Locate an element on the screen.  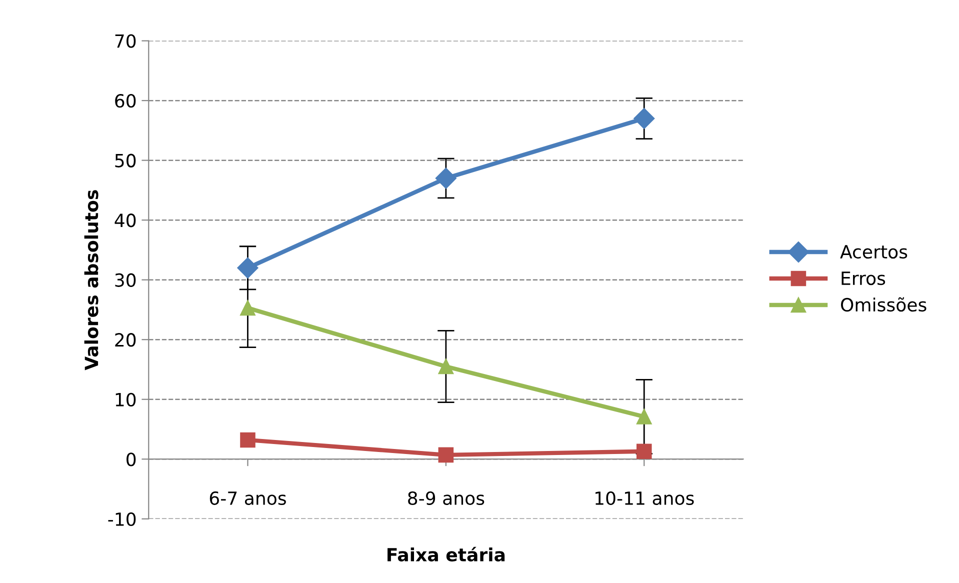
legend-label: Erros is located at coordinates (864, 279).